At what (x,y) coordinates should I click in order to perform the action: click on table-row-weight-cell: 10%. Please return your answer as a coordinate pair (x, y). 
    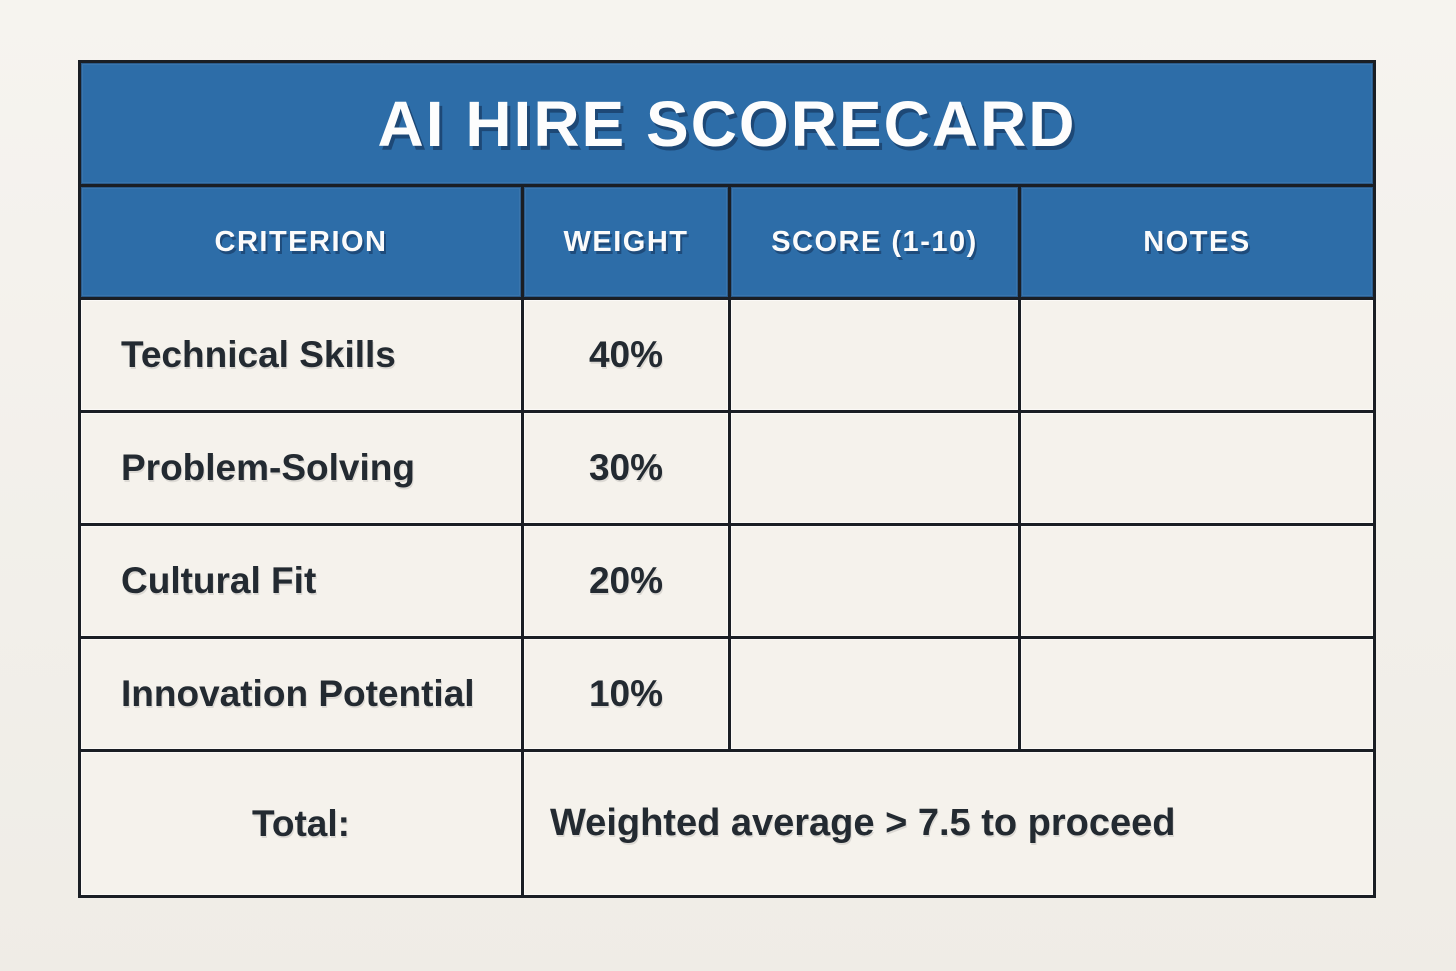
    Looking at the image, I should click on (626, 694).